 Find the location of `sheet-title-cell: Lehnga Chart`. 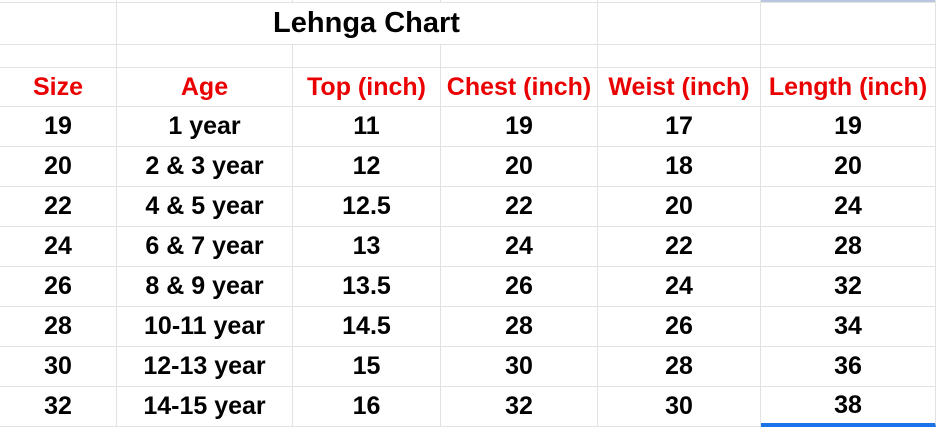

sheet-title-cell: Lehnga Chart is located at coordinates (357, 24).